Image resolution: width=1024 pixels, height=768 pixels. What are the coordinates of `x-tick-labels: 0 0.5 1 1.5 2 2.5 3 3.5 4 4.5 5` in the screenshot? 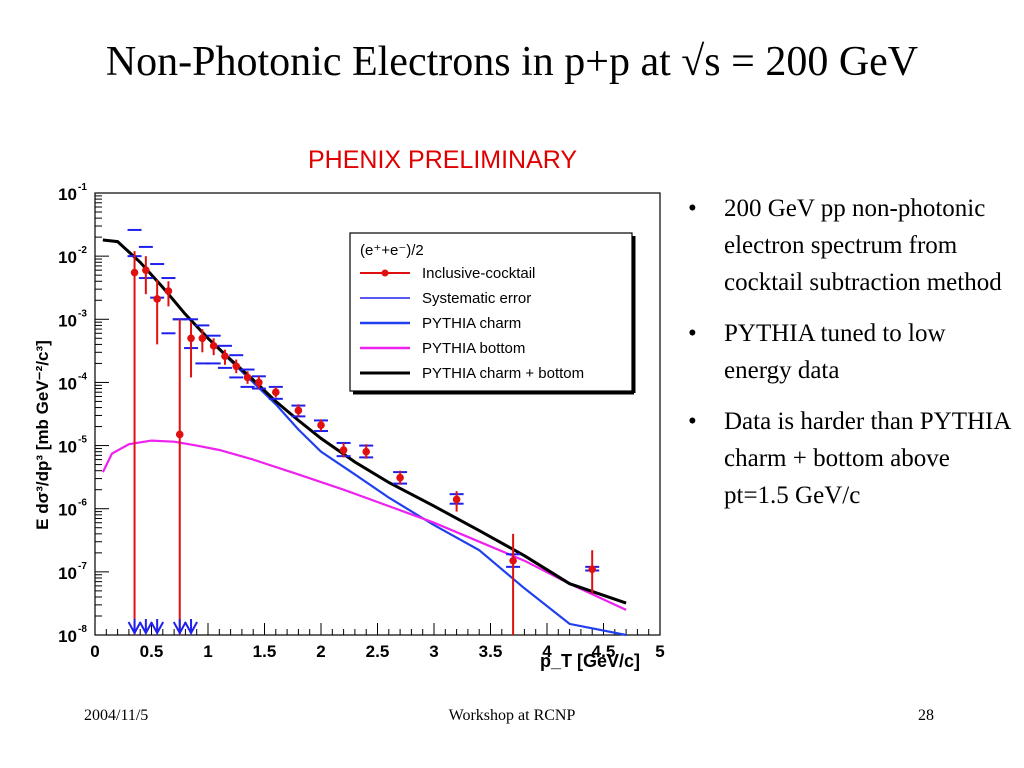 It's located at (377, 651).